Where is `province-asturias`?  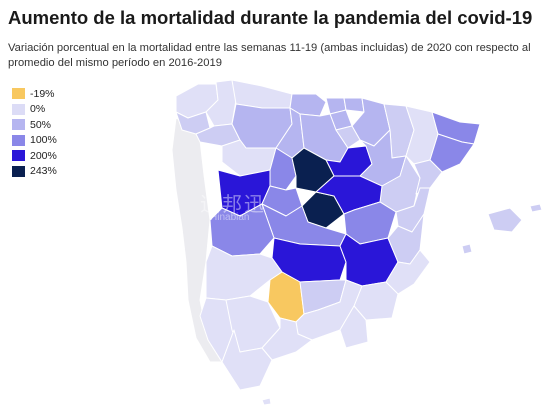 province-asturias is located at coordinates (262, 94).